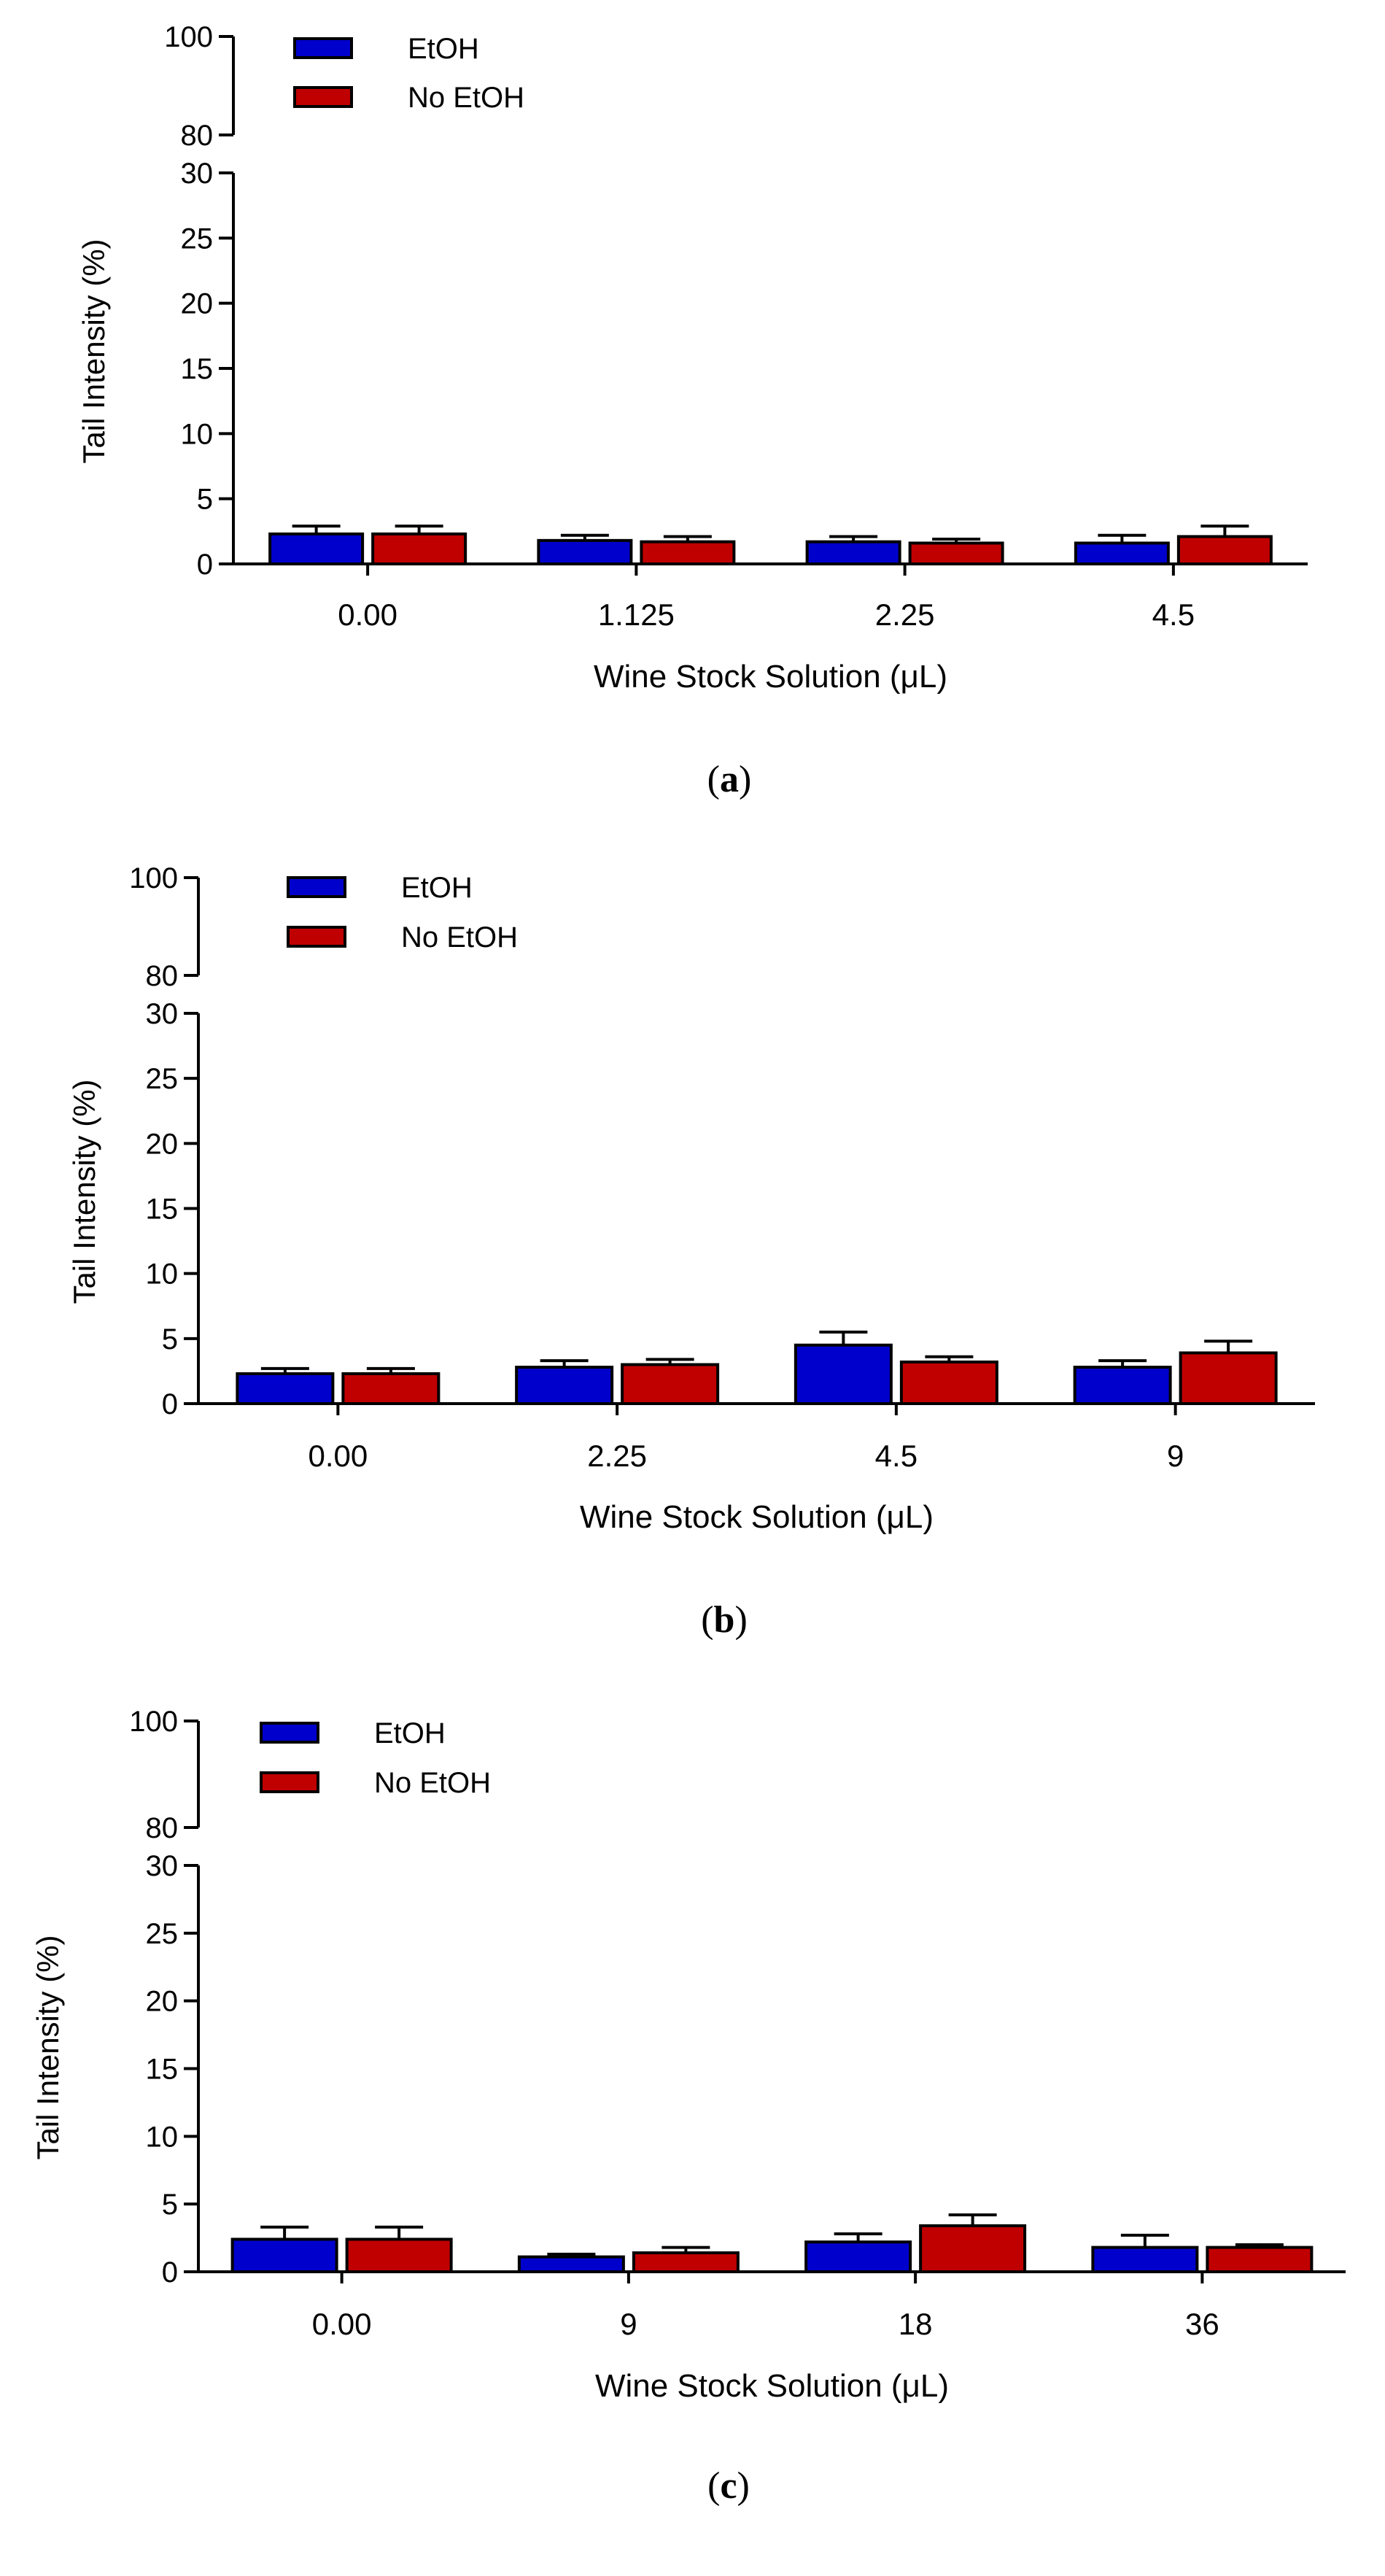 Image resolution: width=1385 pixels, height=2576 pixels. I want to click on panel-label-letter: b, so click(724, 1620).